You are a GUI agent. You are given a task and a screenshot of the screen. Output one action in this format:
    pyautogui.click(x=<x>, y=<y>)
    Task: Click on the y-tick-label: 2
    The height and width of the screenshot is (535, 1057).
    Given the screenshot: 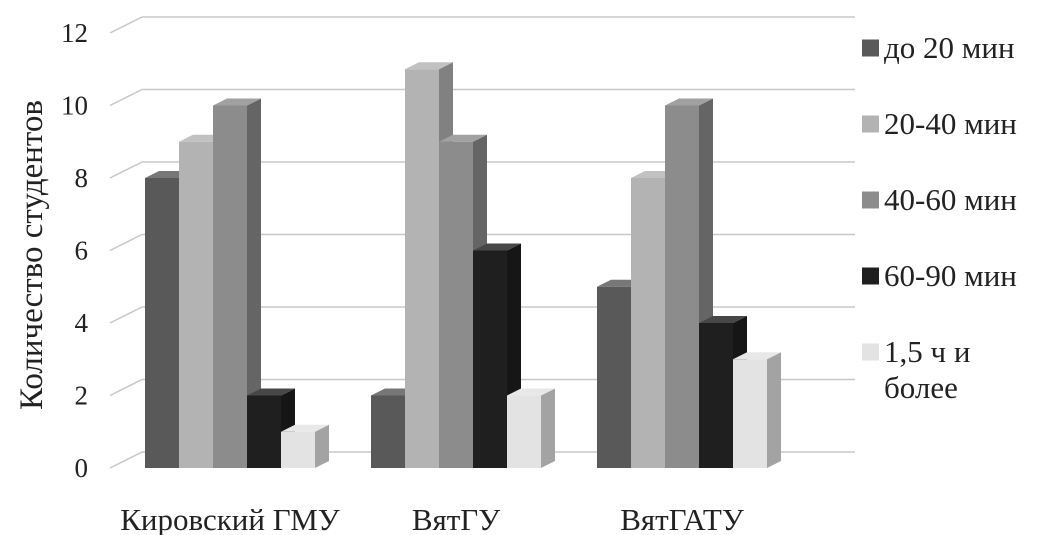 What is the action you would take?
    pyautogui.click(x=82, y=396)
    